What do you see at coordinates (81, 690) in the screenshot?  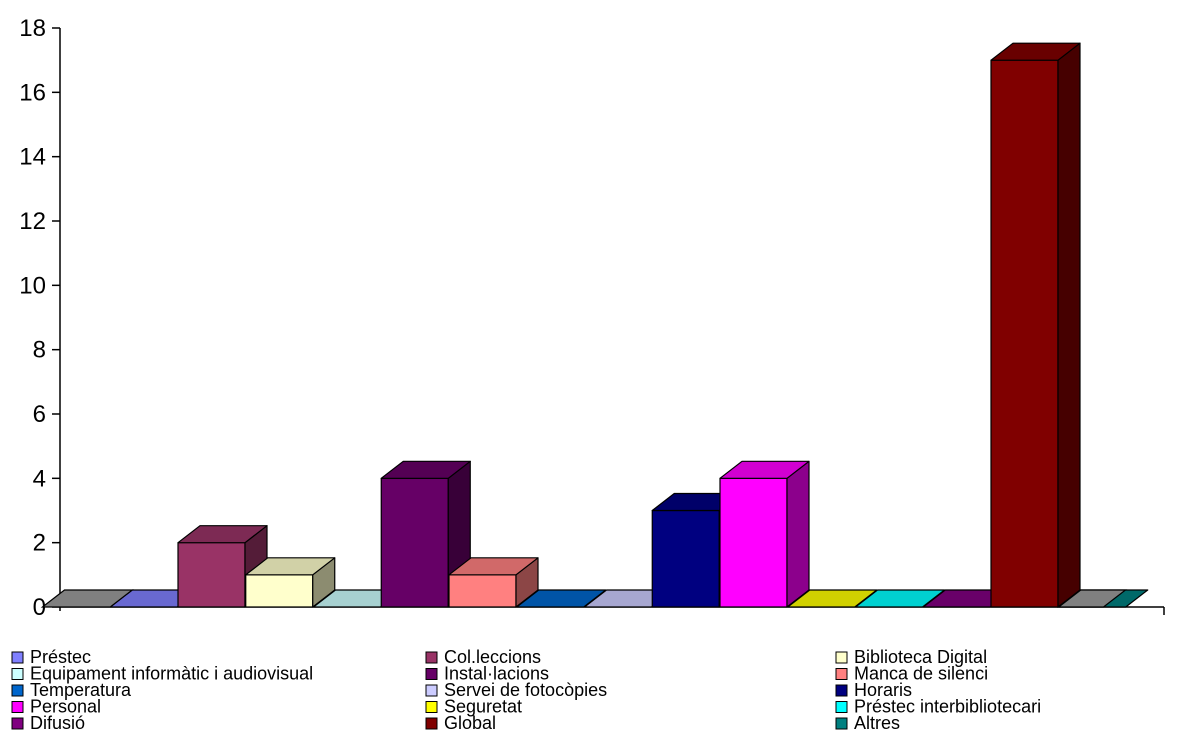 I see `legend-entry-7: Temperatura` at bounding box center [81, 690].